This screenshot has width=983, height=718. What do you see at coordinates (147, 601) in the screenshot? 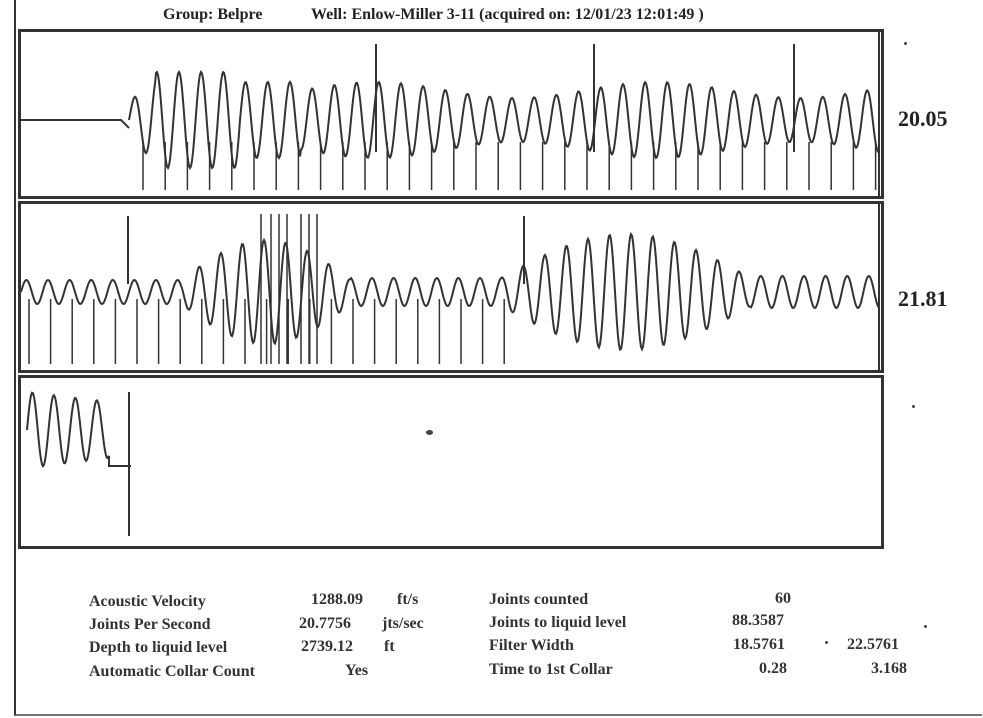
I see `result-label: Acoustic Velocity` at bounding box center [147, 601].